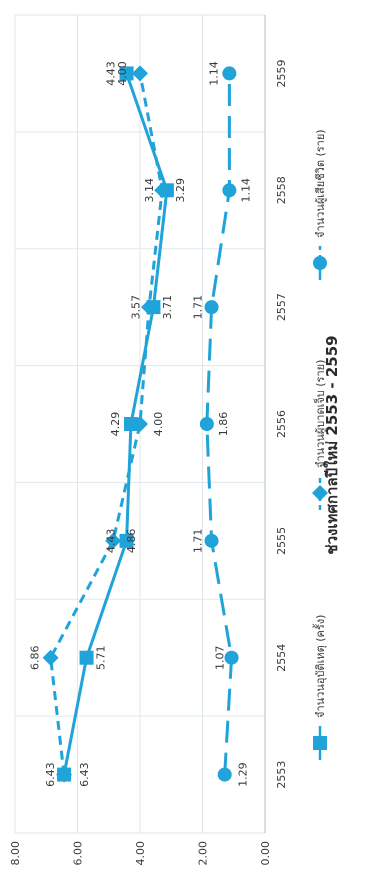 This screenshot has height=895, width=371. Describe the element at coordinates (203, 853) in the screenshot. I see `y-tick-label: 2.00` at that location.